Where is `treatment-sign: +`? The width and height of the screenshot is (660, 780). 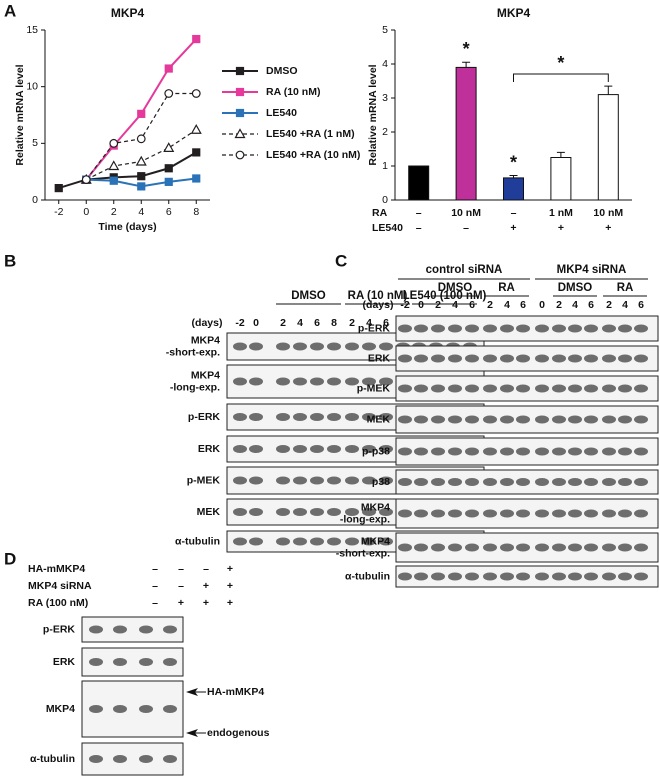 treatment-sign: + is located at coordinates (206, 586).